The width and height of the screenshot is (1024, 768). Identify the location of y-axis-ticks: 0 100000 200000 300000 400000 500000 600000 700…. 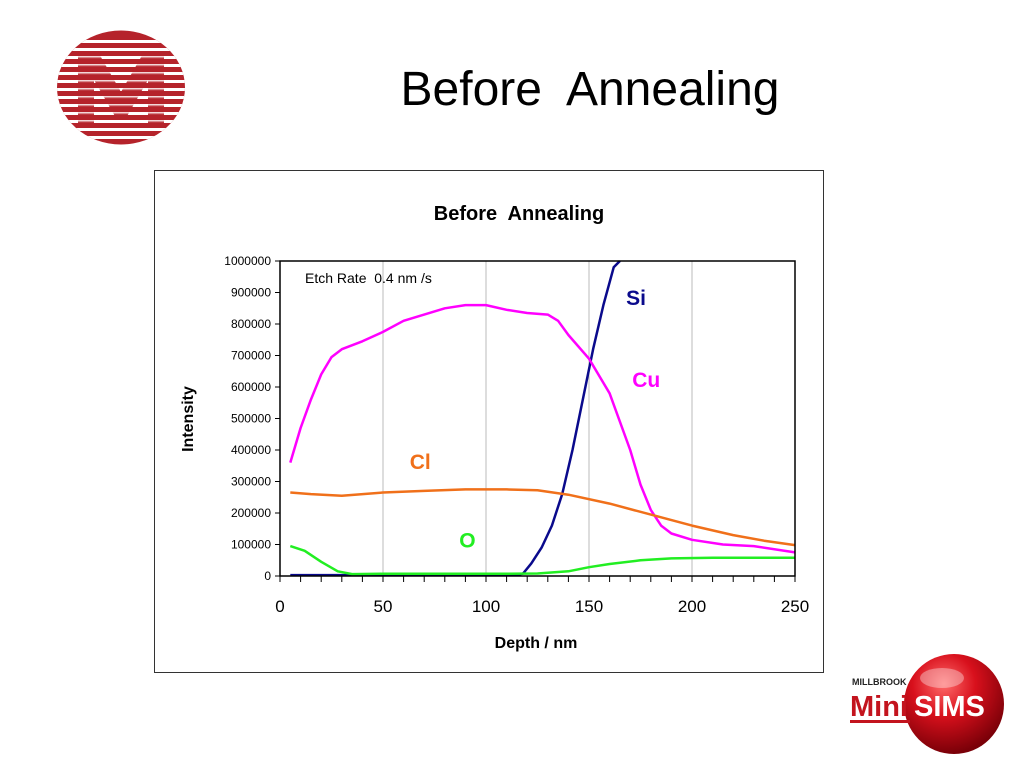
(252, 418).